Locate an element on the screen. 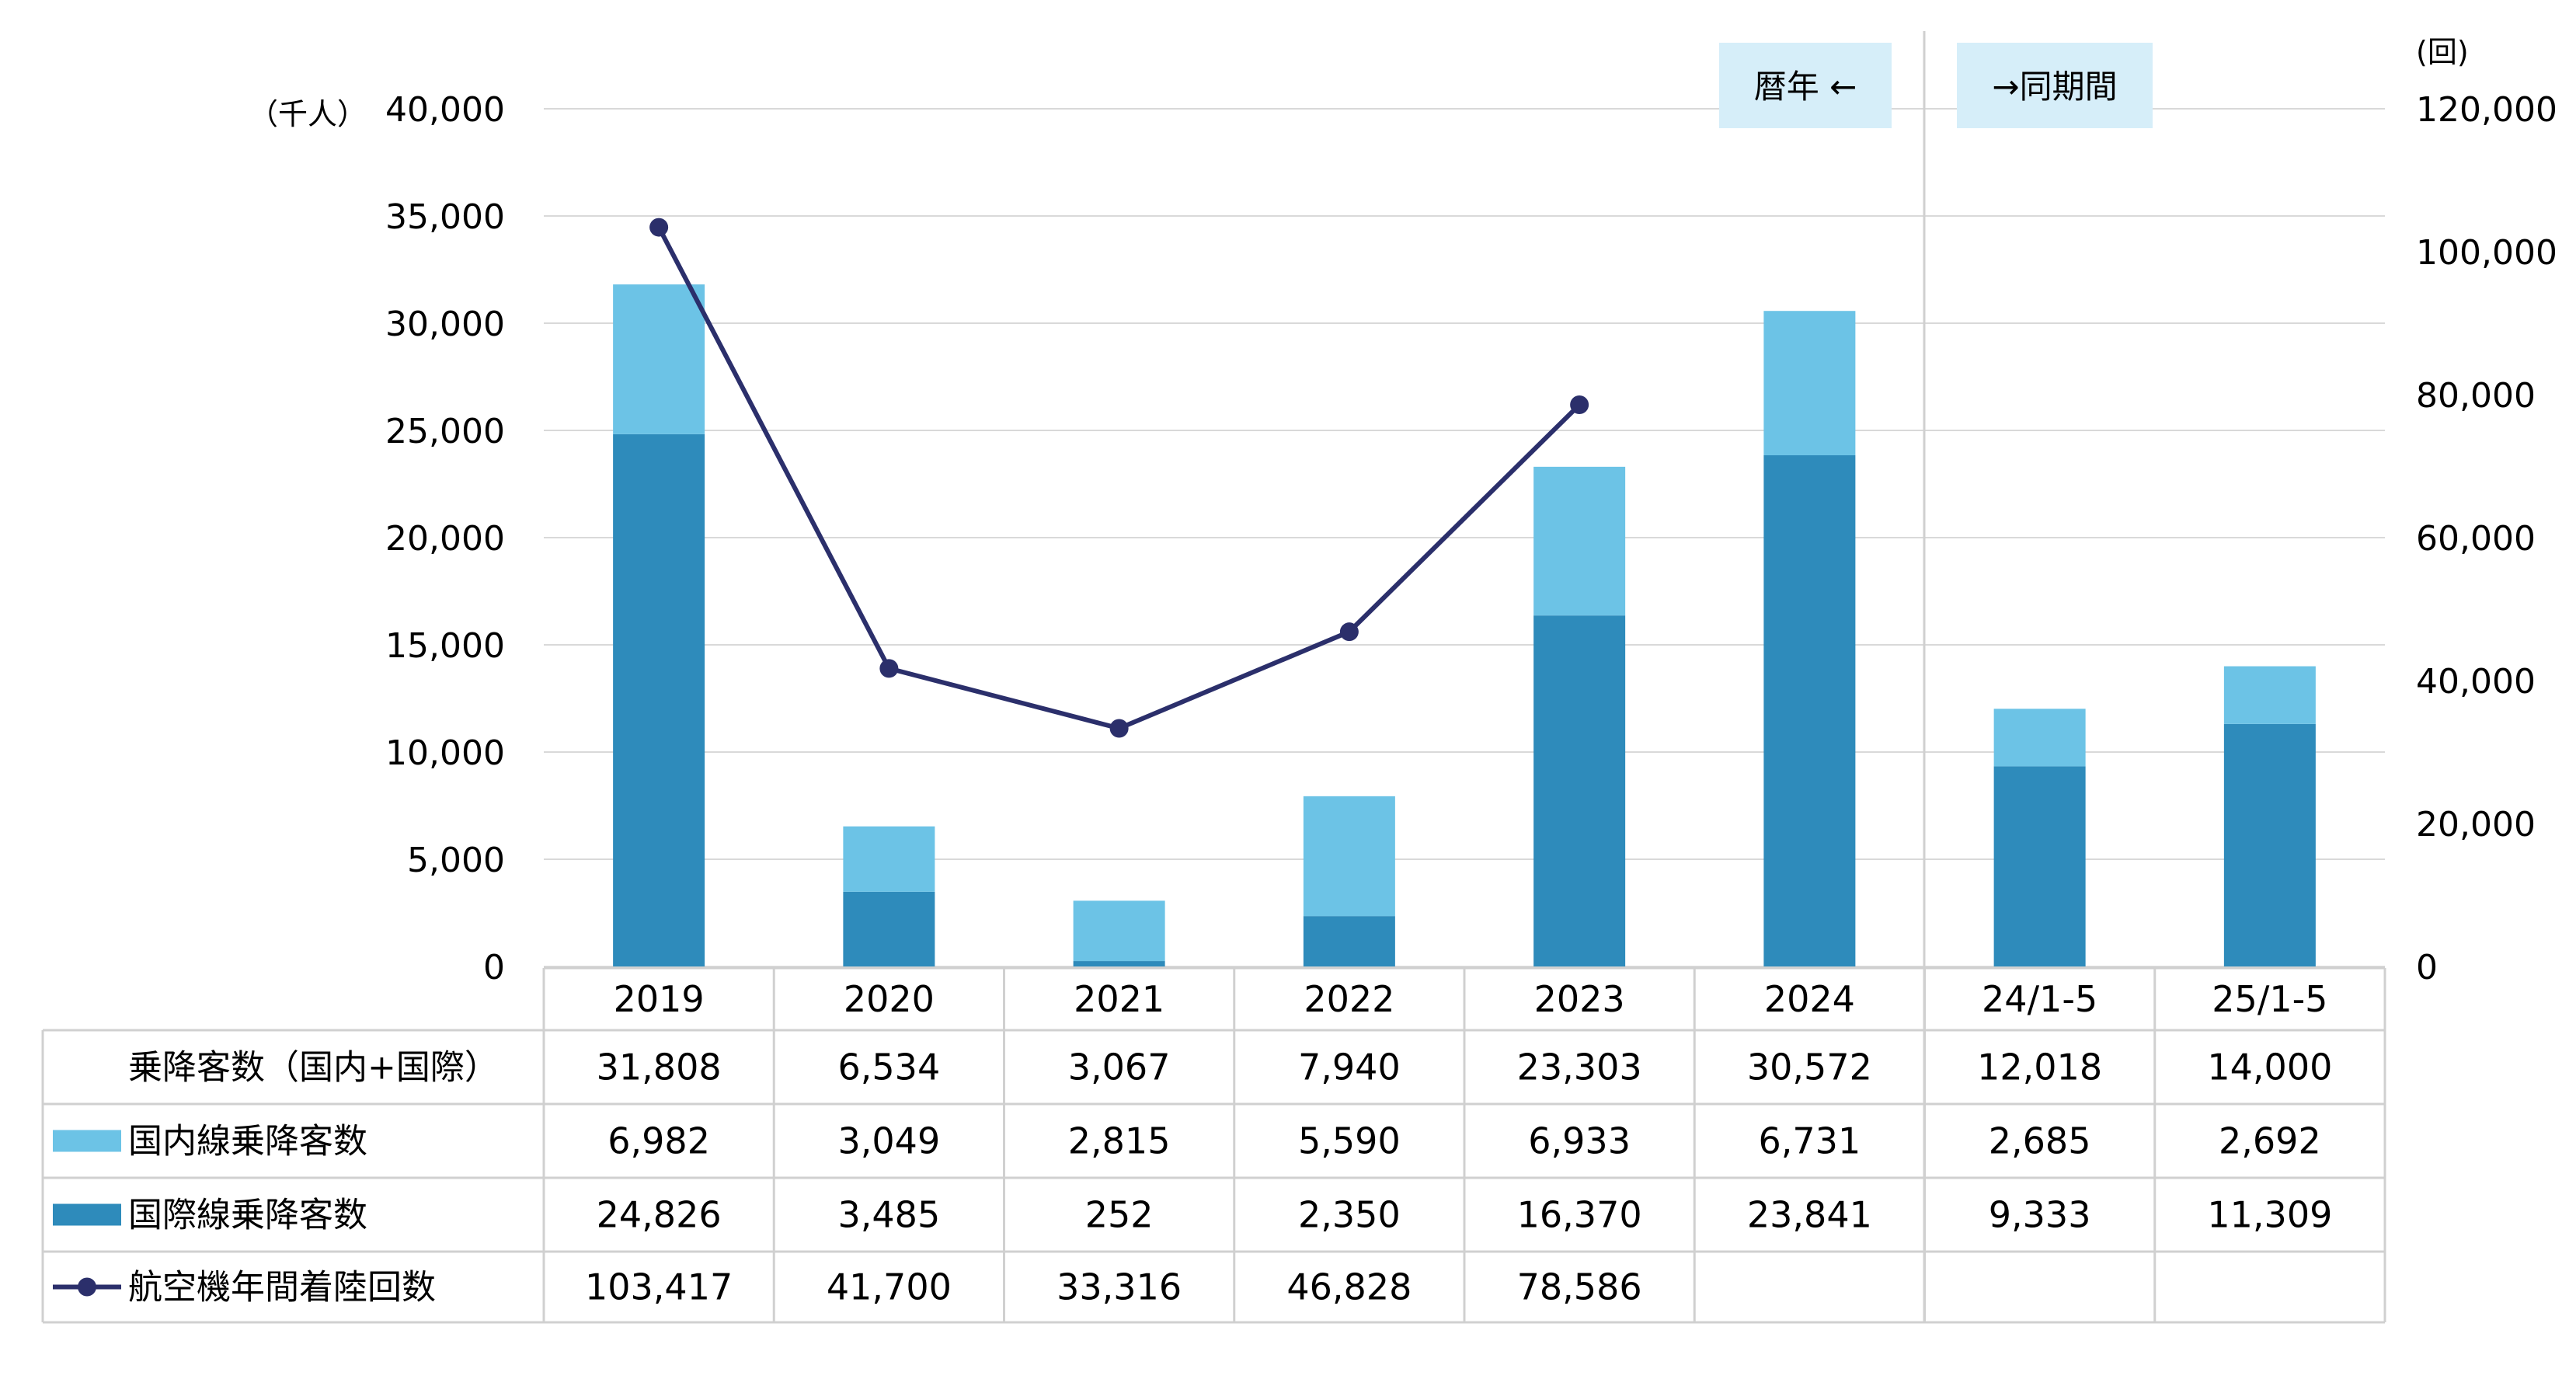 The height and width of the screenshot is (1400, 2576). line-legend-marker is located at coordinates (87, 1287).